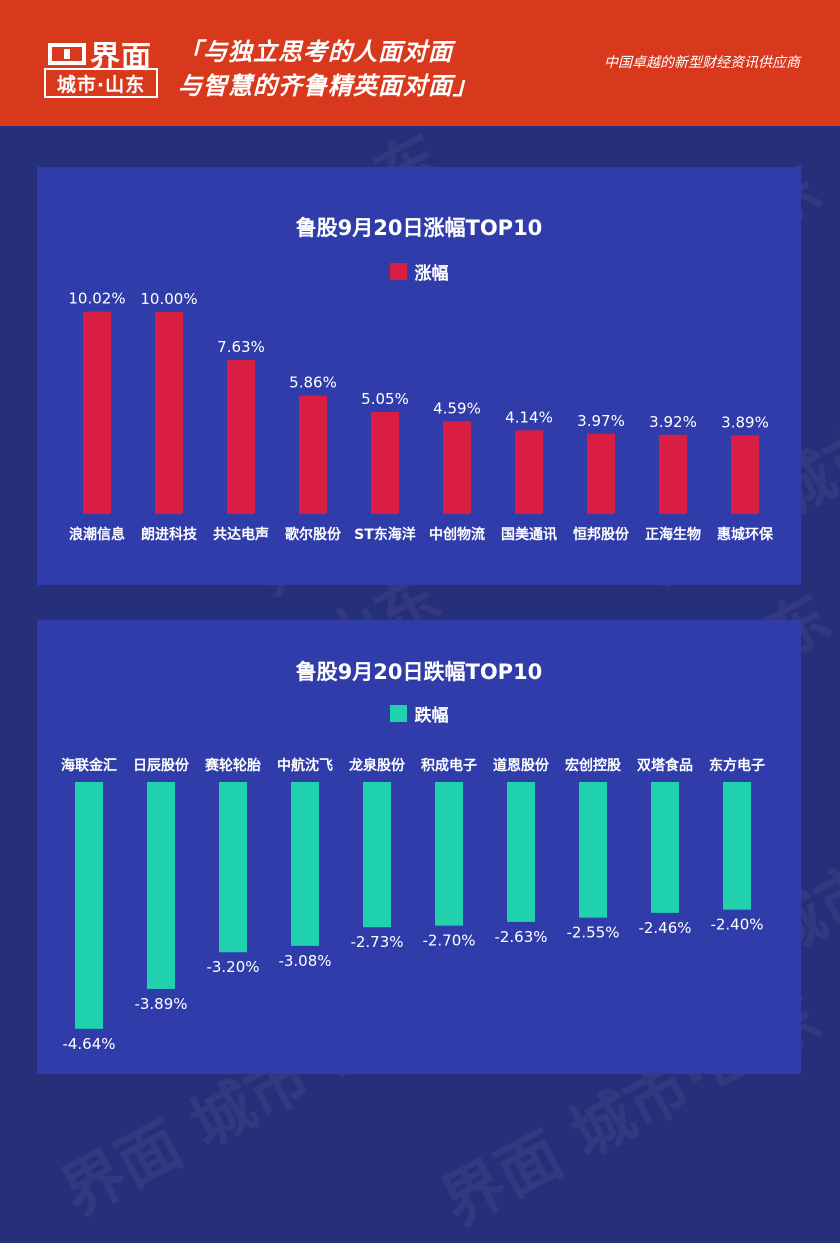  I want to click on gain-data-label: 5.05%, so click(385, 399).